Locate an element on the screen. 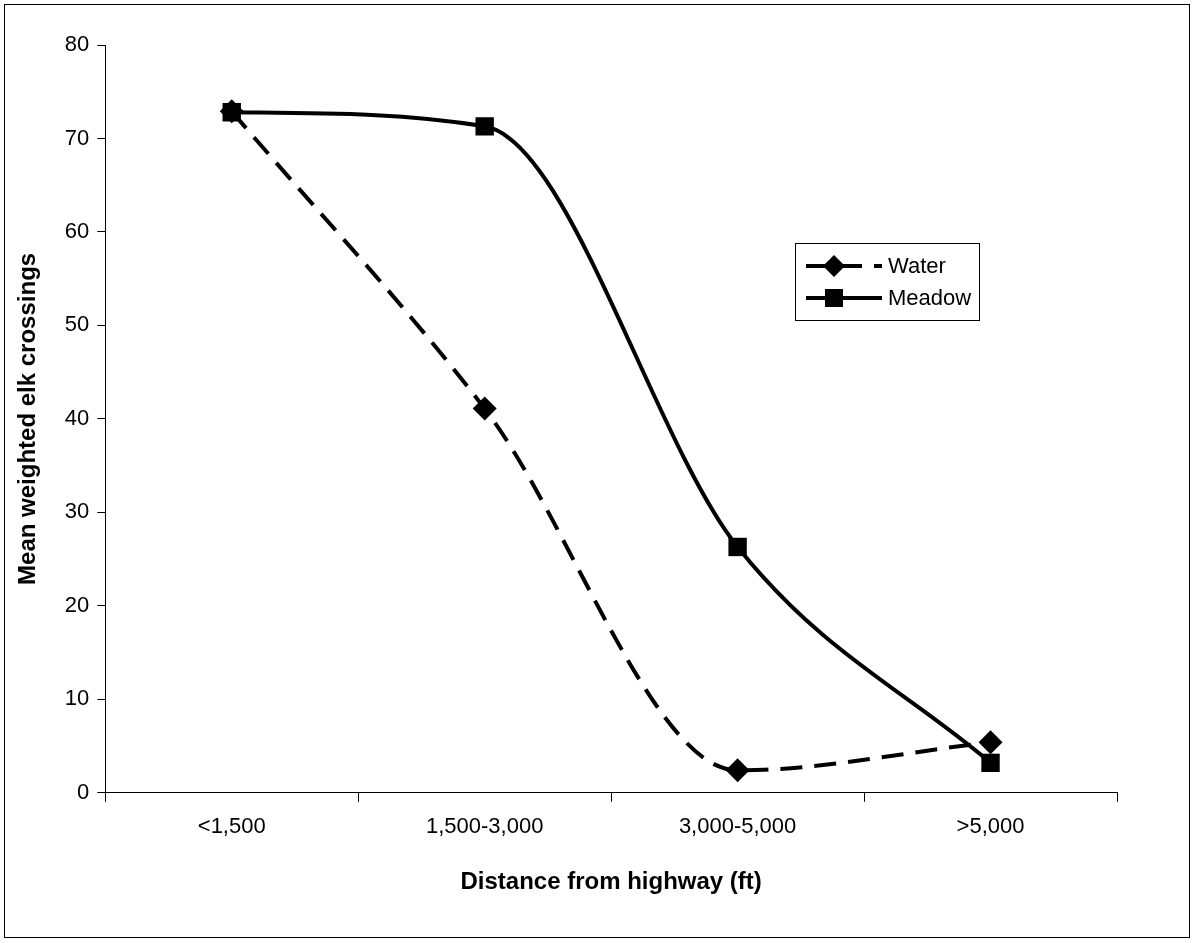 The width and height of the screenshot is (1195, 943). x-axis-title: Distance from highway (ft) is located at coordinates (611, 881).